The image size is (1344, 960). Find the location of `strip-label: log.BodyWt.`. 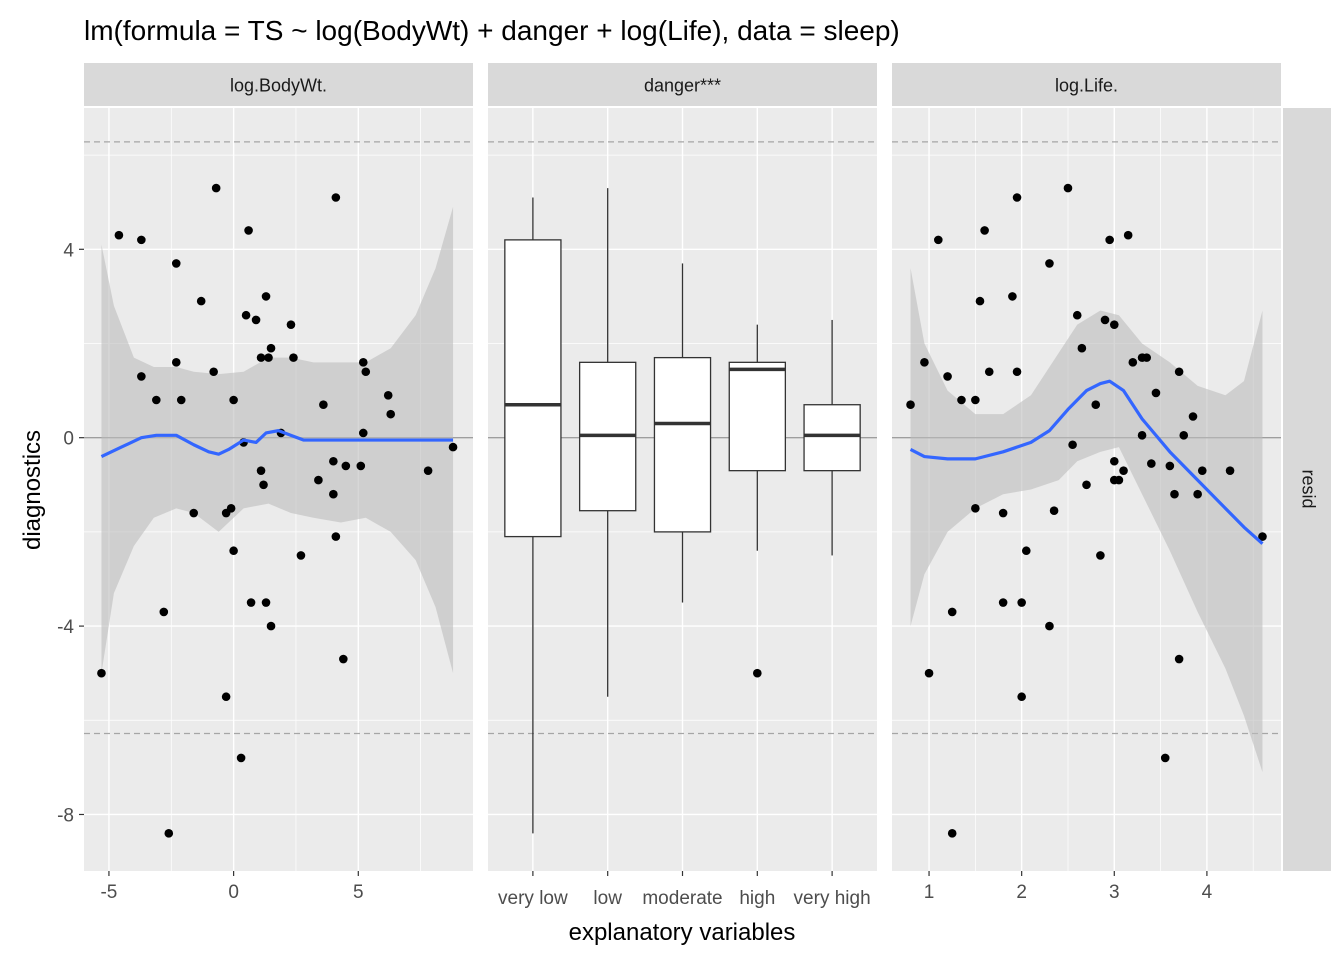

strip-label: log.BodyWt. is located at coordinates (278, 86).